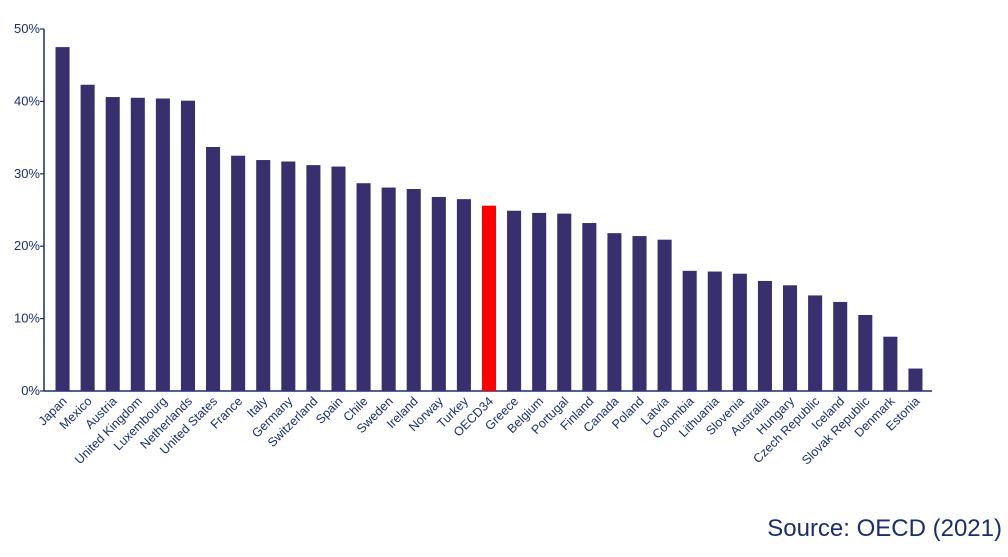 The height and width of the screenshot is (557, 1008). I want to click on y-tick-labels: 0% 10% 20% 30% 40% 50%, so click(27, 209).